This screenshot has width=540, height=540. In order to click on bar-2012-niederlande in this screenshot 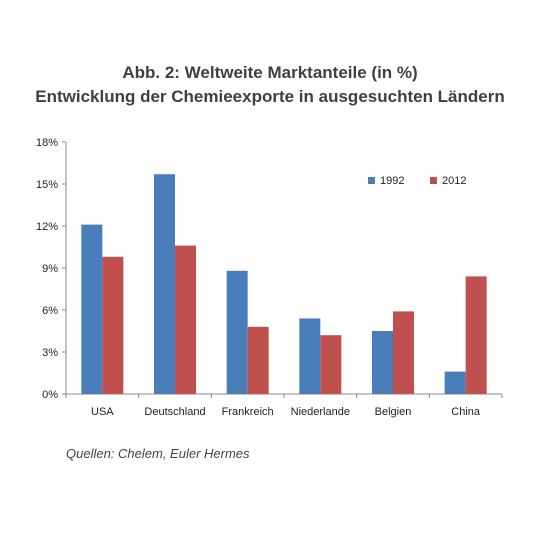, I will do `click(331, 364)`.